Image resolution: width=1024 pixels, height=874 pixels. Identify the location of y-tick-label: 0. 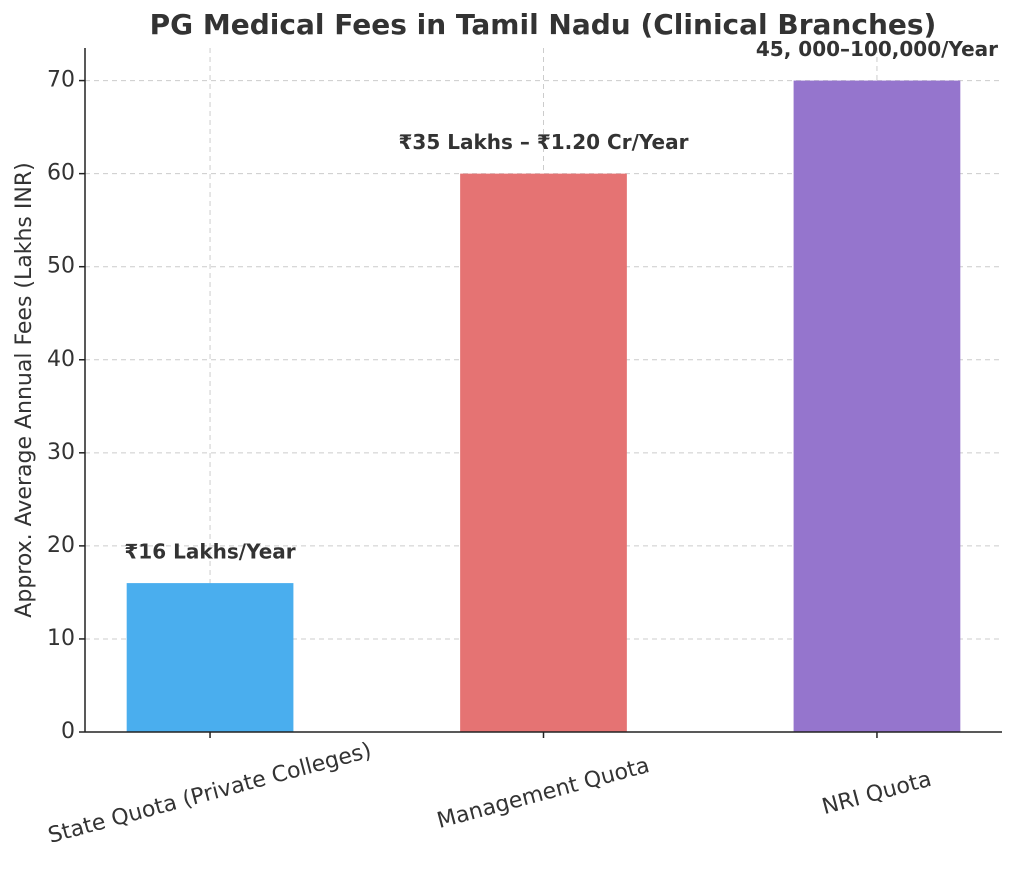
(68, 731).